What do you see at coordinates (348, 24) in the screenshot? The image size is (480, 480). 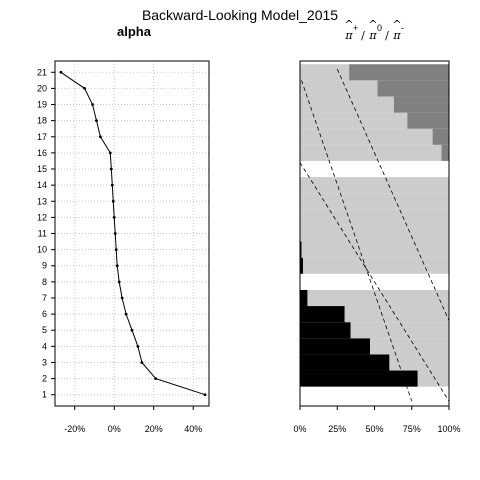 I see `hat-mark-plus: ^` at bounding box center [348, 24].